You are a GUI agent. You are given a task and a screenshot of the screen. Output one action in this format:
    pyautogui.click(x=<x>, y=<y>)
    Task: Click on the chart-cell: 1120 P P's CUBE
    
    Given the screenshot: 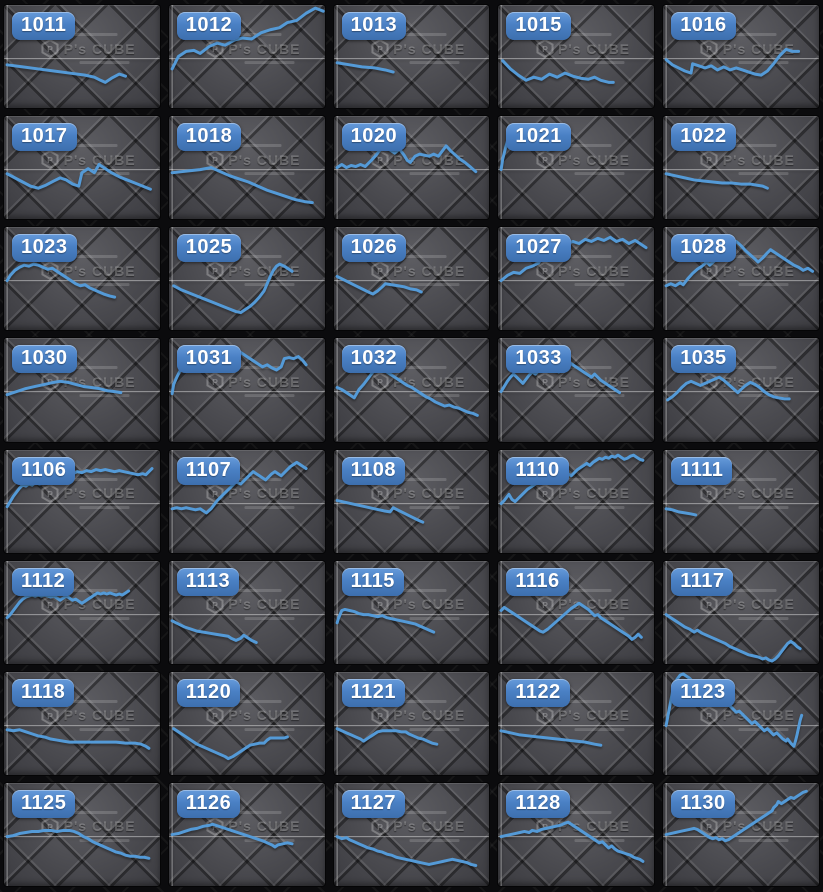 What is the action you would take?
    pyautogui.click(x=246, y=723)
    